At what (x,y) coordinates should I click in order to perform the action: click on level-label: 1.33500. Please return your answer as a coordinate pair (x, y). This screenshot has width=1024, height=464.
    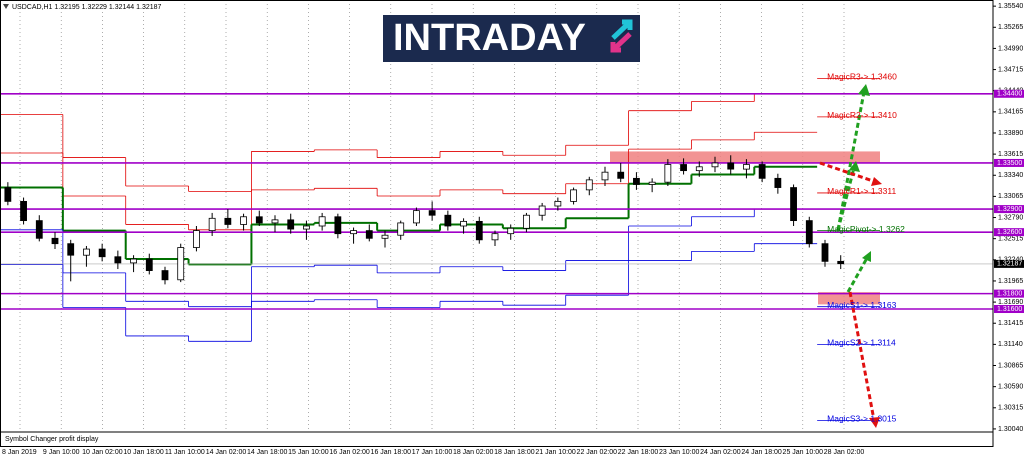
    Looking at the image, I should click on (1009, 163).